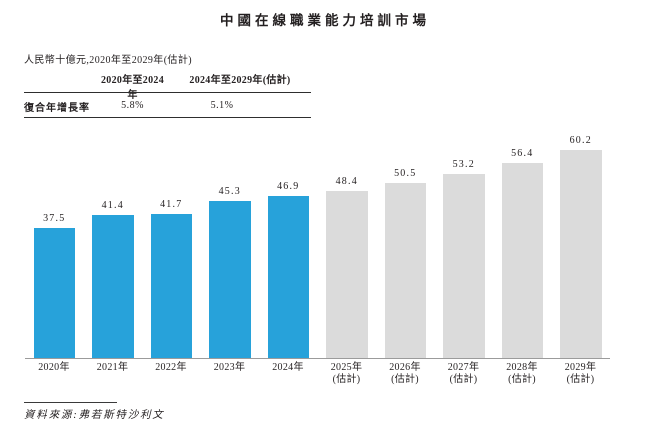 This screenshot has height=432, width=650. I want to click on bar-group-2021年: 41.4 2021年, so click(113, 286).